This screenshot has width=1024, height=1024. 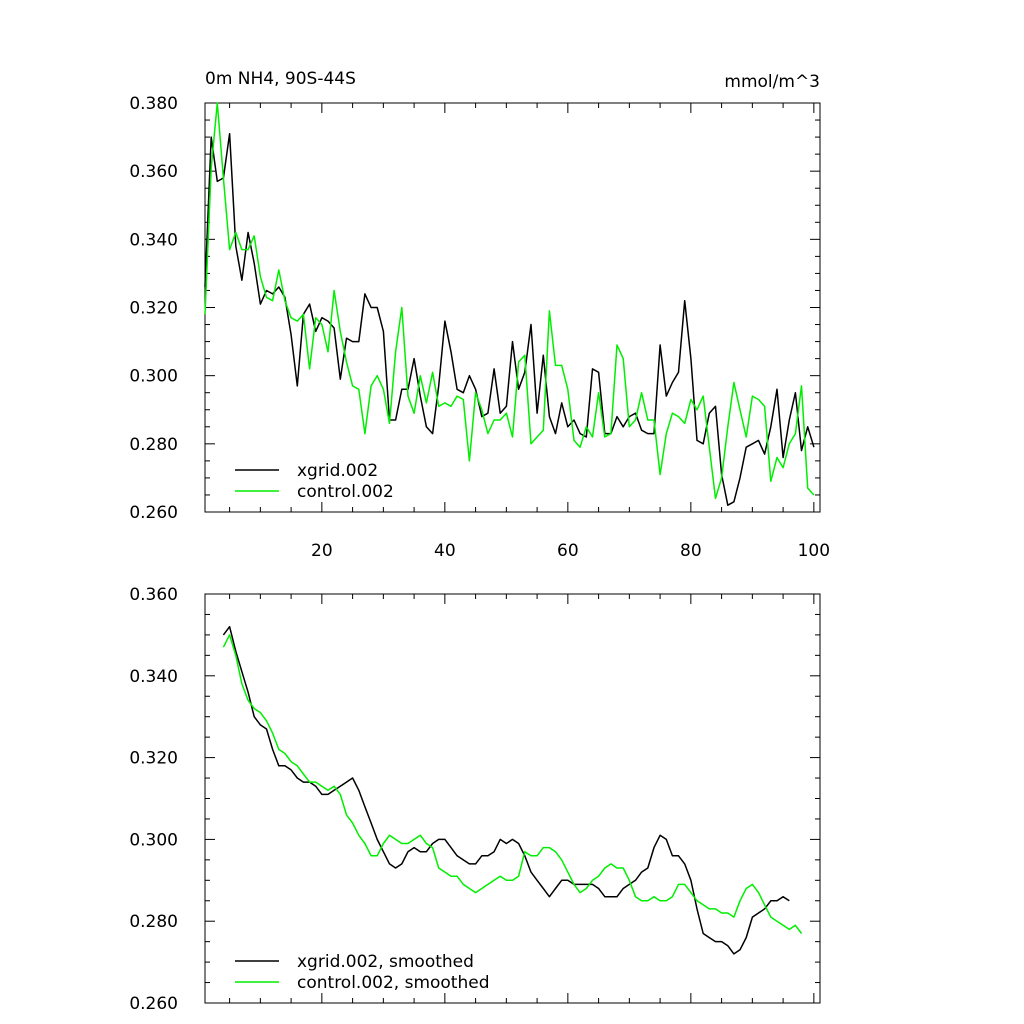 What do you see at coordinates (322, 551) in the screenshot?
I see `x-tick-label: 20` at bounding box center [322, 551].